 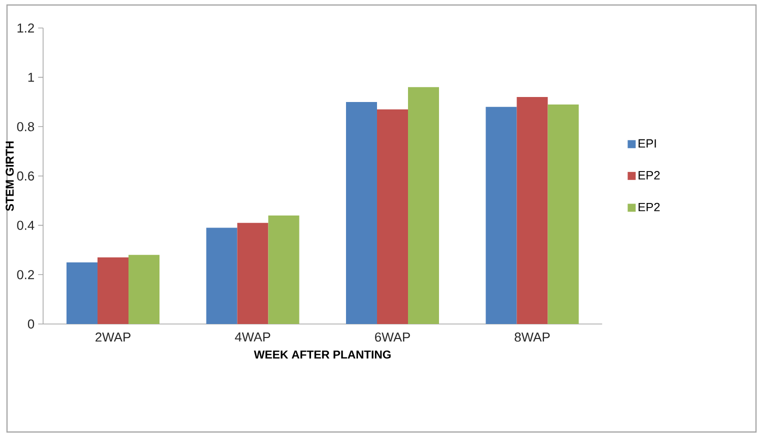 What do you see at coordinates (31, 77) in the screenshot?
I see `y-tick-label: 1` at bounding box center [31, 77].